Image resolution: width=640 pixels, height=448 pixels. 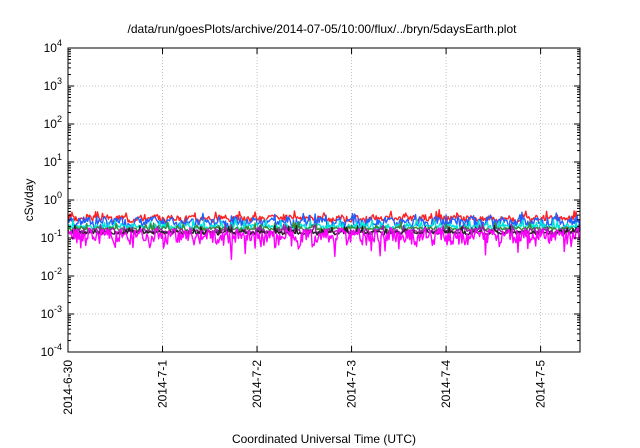 I want to click on x-tick-label: 2014-7-2, so click(x=257, y=384).